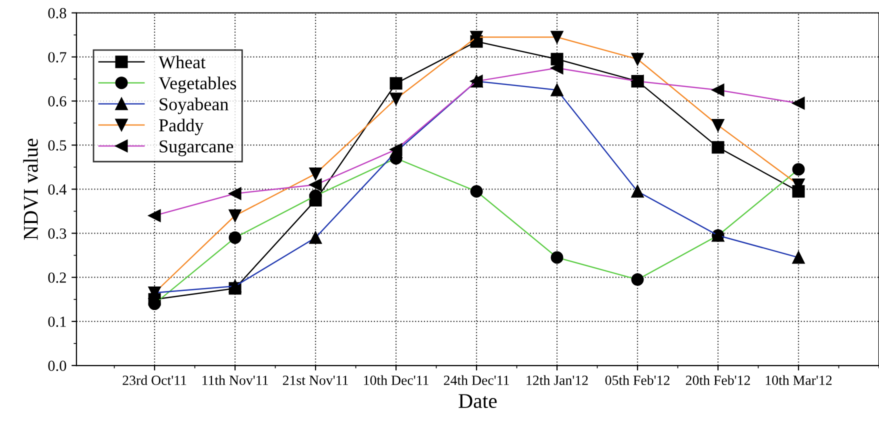  Describe the element at coordinates (154, 380) in the screenshot. I see `x-tick-label: 23rd Oct'11` at that location.